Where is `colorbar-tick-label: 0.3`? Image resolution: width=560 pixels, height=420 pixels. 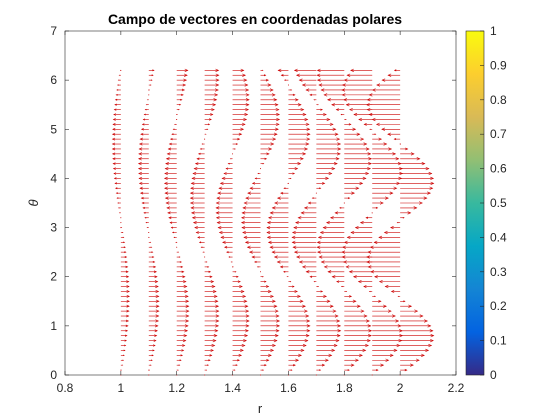 colorbar-tick-label: 0.3 is located at coordinates (498, 272).